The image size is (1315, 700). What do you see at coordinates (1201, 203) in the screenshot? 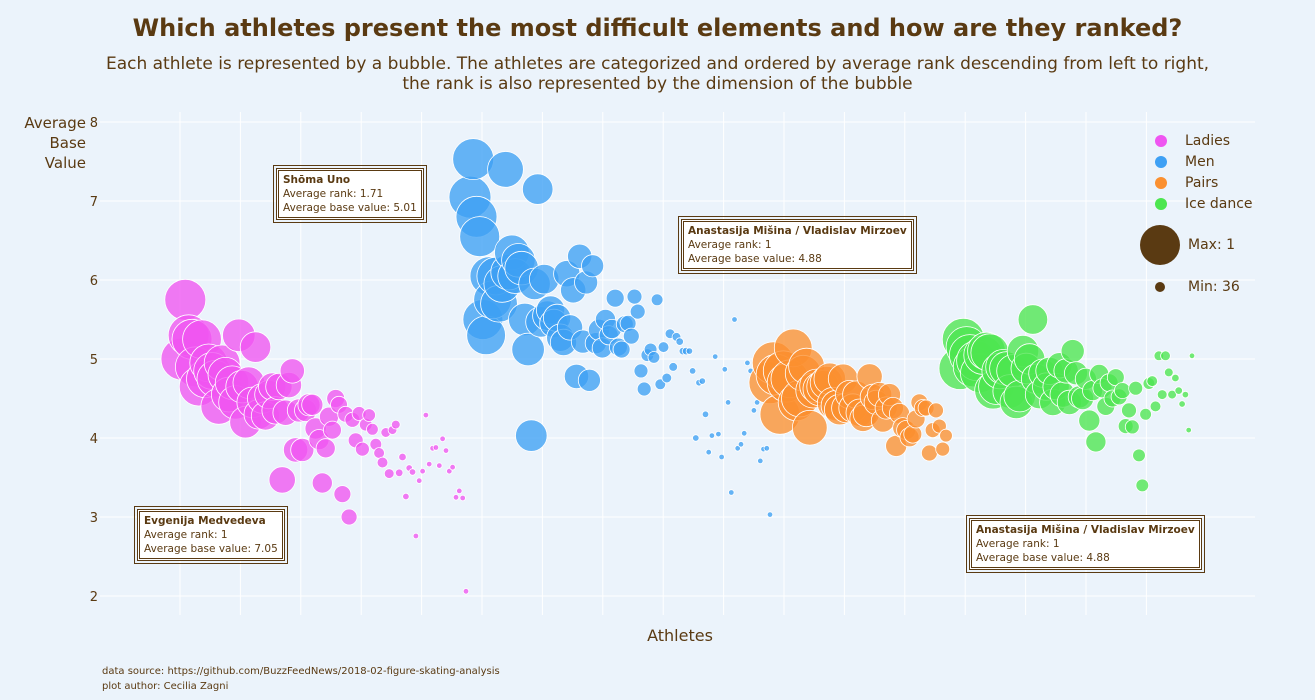
I see `legend-item-ice-dance: Ice dance` at bounding box center [1201, 203].